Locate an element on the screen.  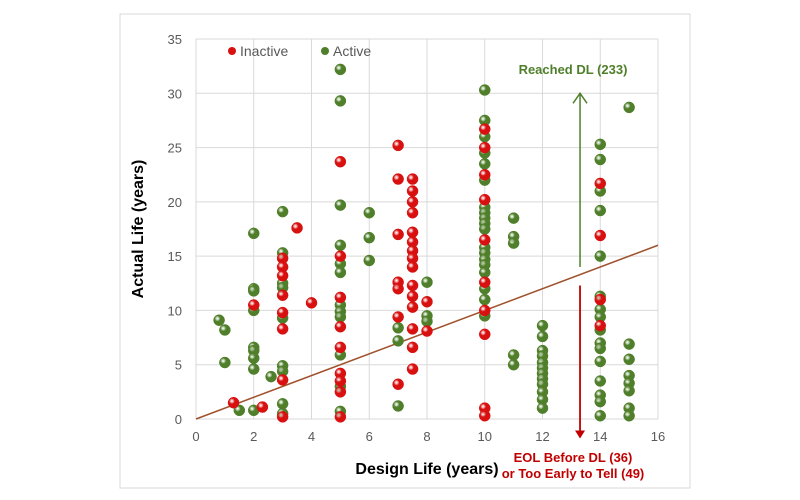
eol-label-line2: or Too Early to Tell (49) is located at coordinates (573, 473).